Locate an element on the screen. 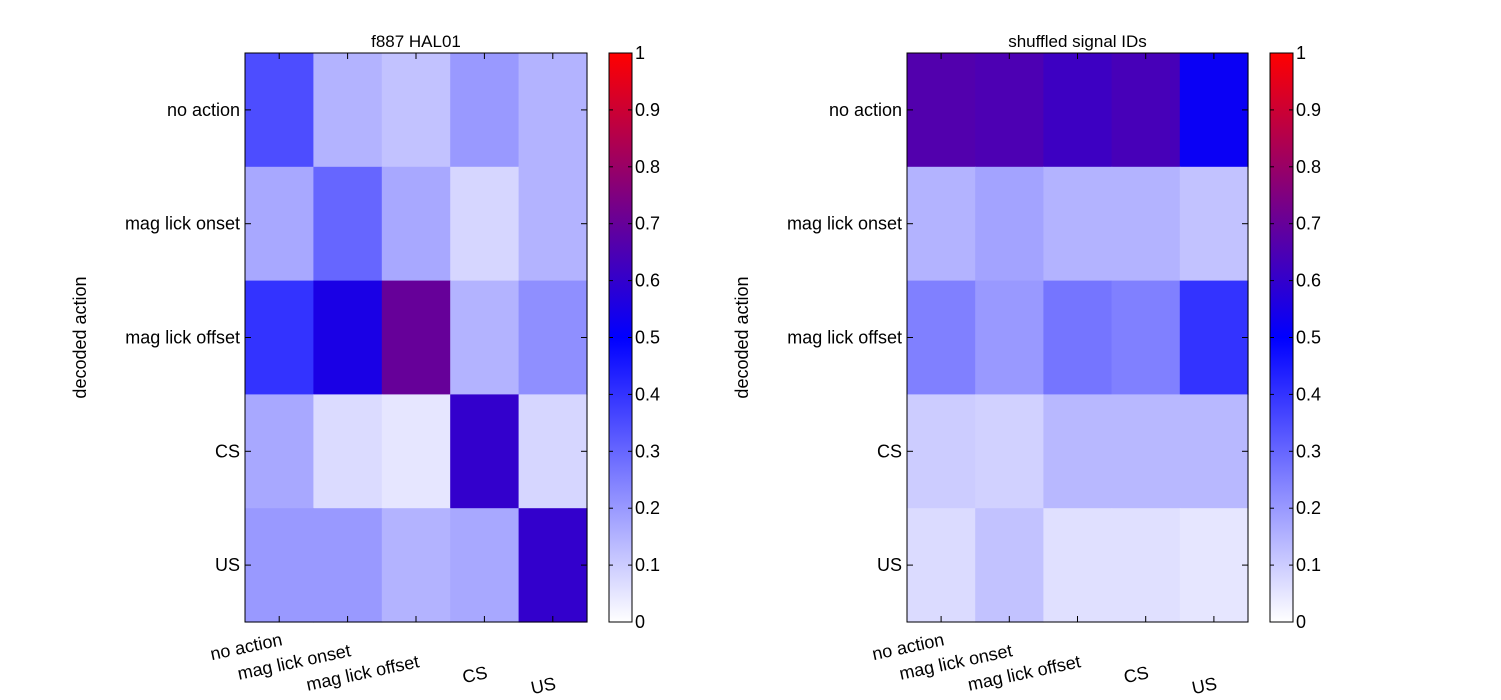 The image size is (1501, 700). chart-title: f887 HAL01 is located at coordinates (416, 41).